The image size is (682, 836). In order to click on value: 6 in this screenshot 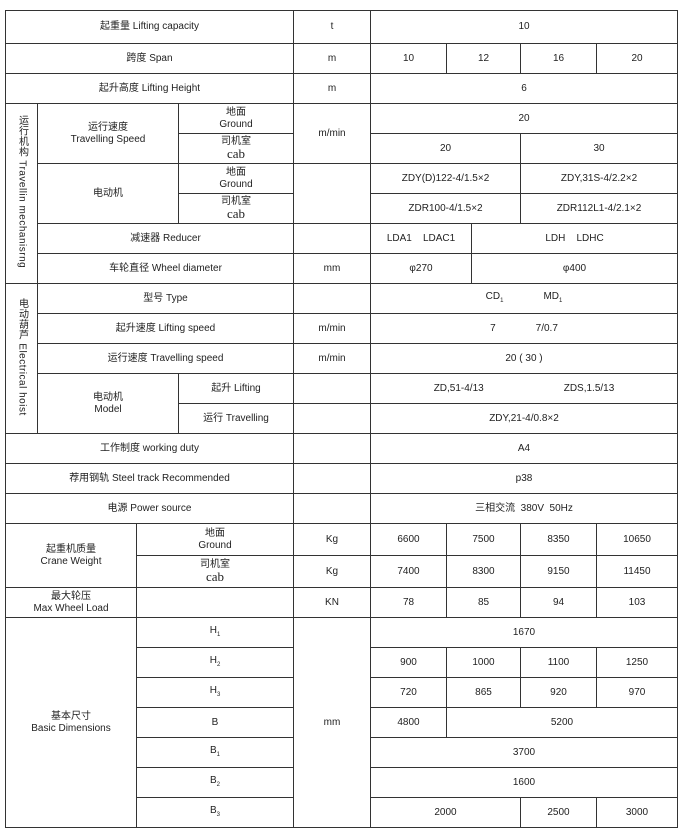, I will do `click(524, 88)`.